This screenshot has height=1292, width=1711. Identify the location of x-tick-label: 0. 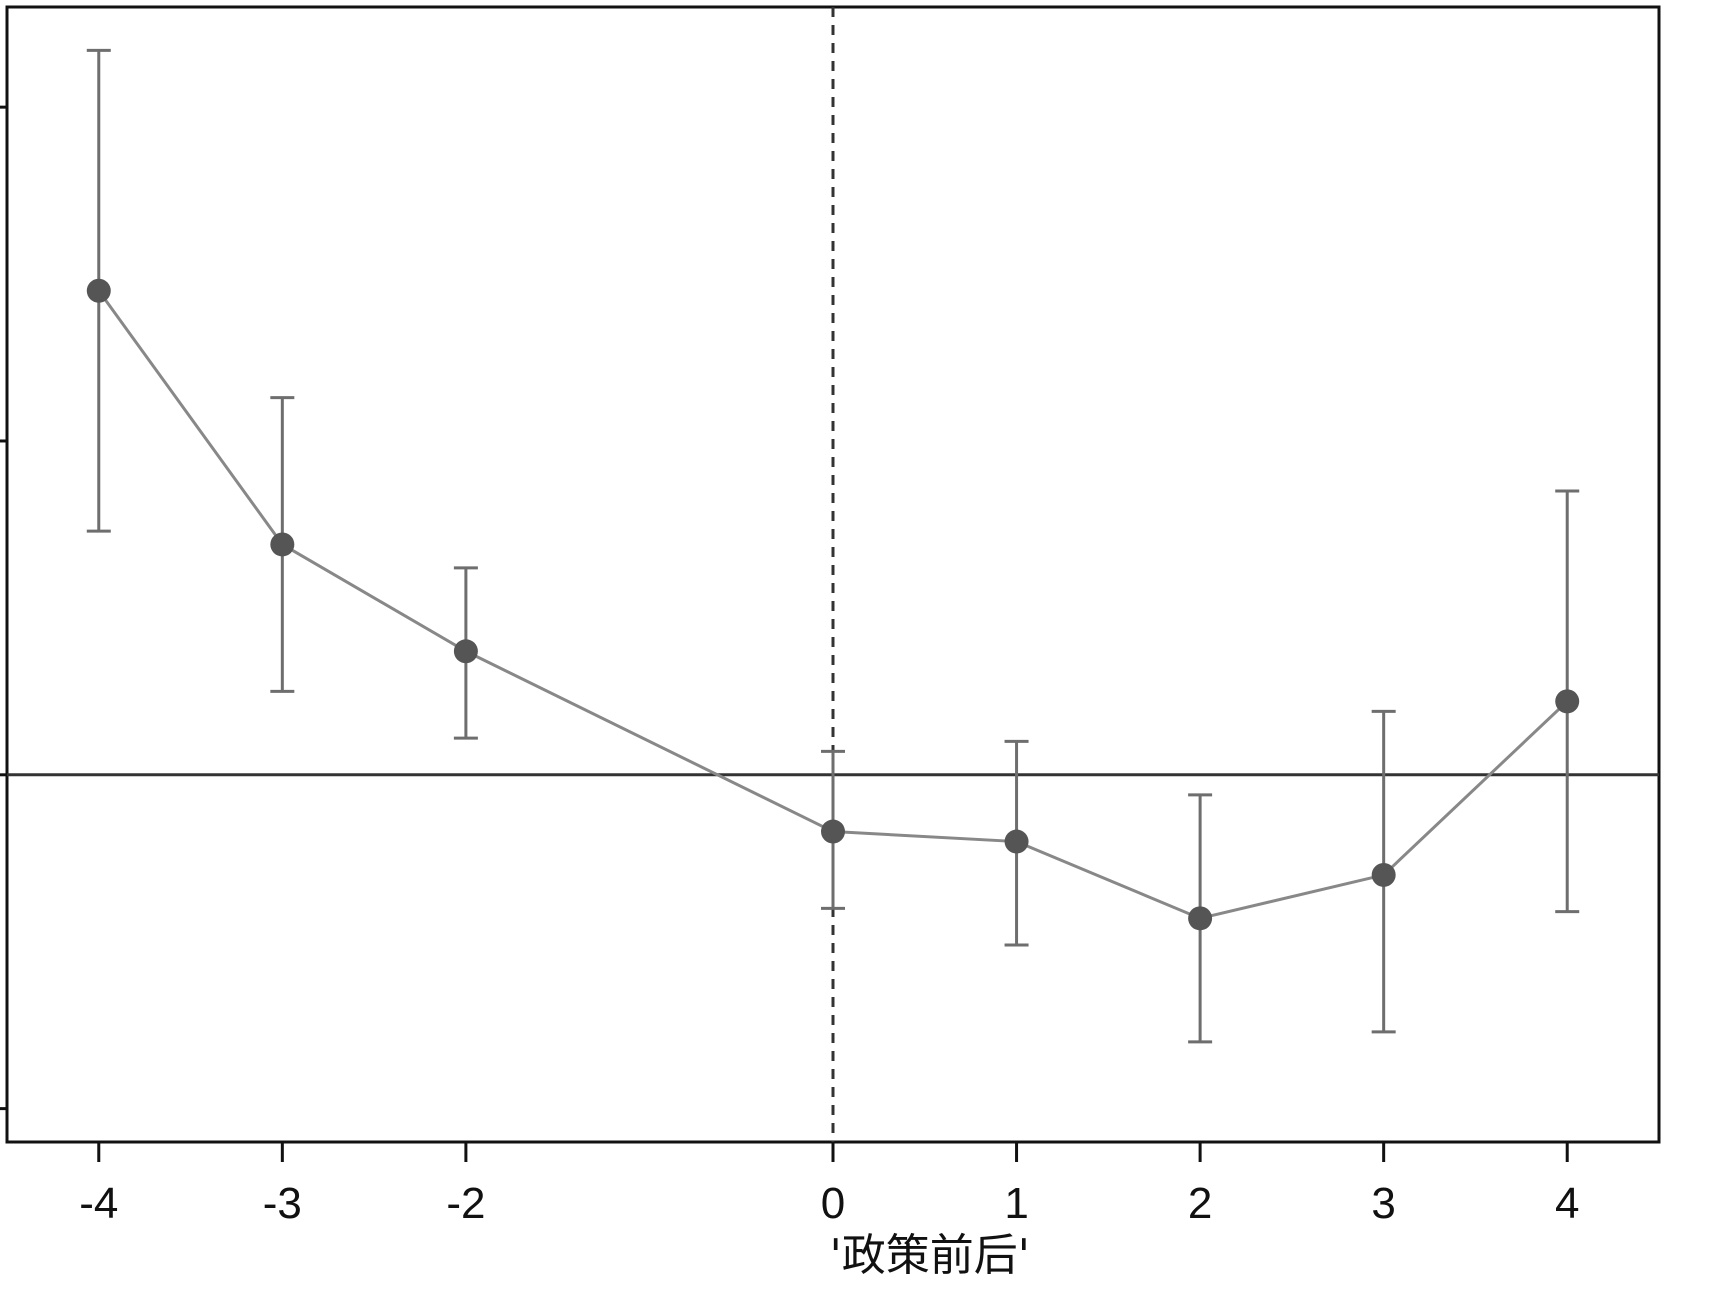
(833, 1203).